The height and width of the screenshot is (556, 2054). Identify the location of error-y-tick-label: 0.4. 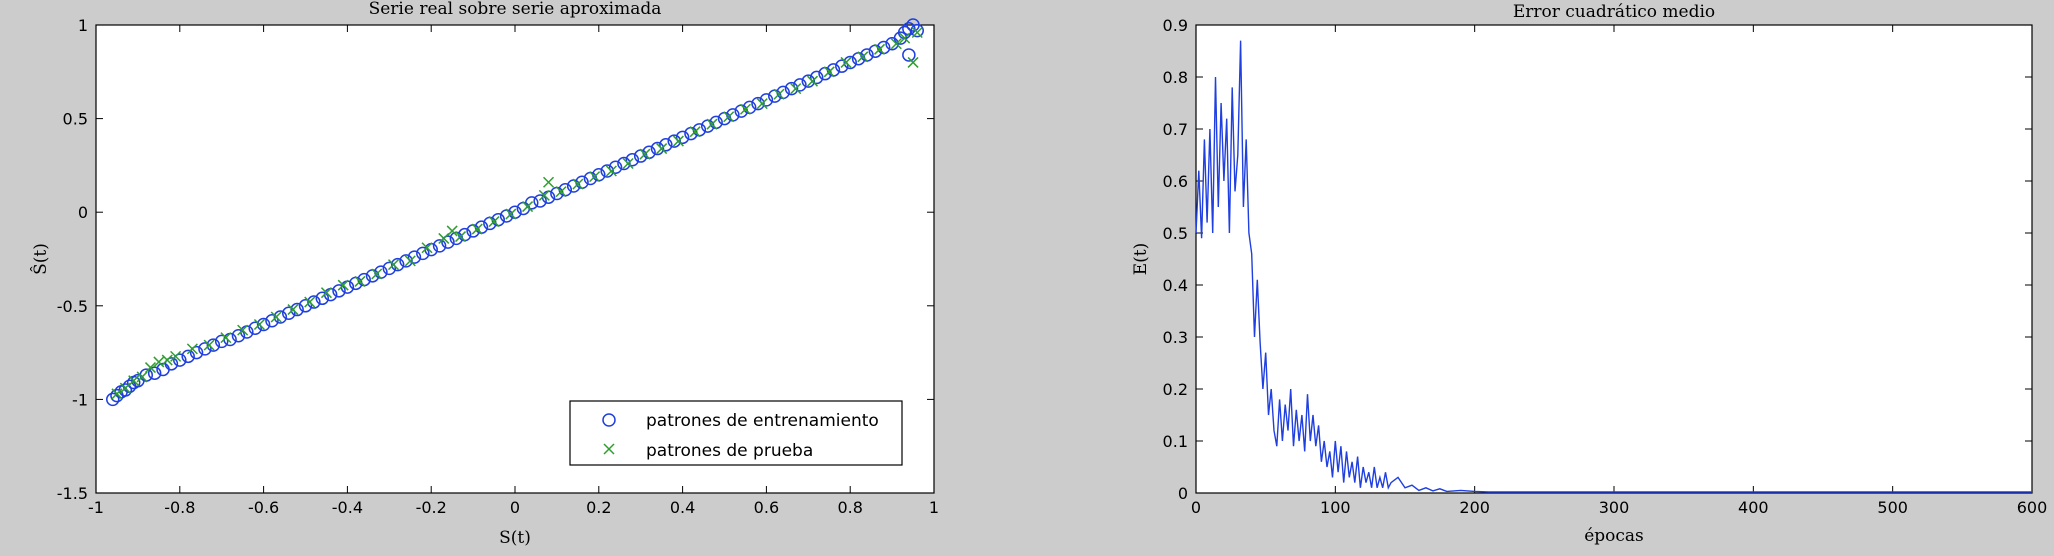
(1175, 285).